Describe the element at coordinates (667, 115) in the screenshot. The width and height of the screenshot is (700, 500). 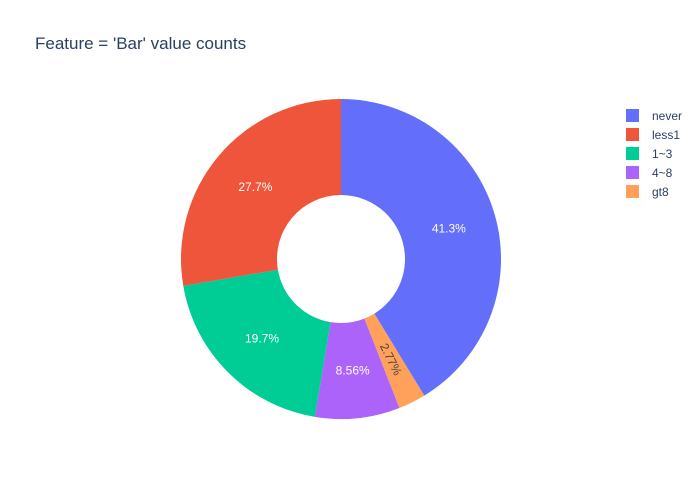
I see `legend-label: never` at that location.